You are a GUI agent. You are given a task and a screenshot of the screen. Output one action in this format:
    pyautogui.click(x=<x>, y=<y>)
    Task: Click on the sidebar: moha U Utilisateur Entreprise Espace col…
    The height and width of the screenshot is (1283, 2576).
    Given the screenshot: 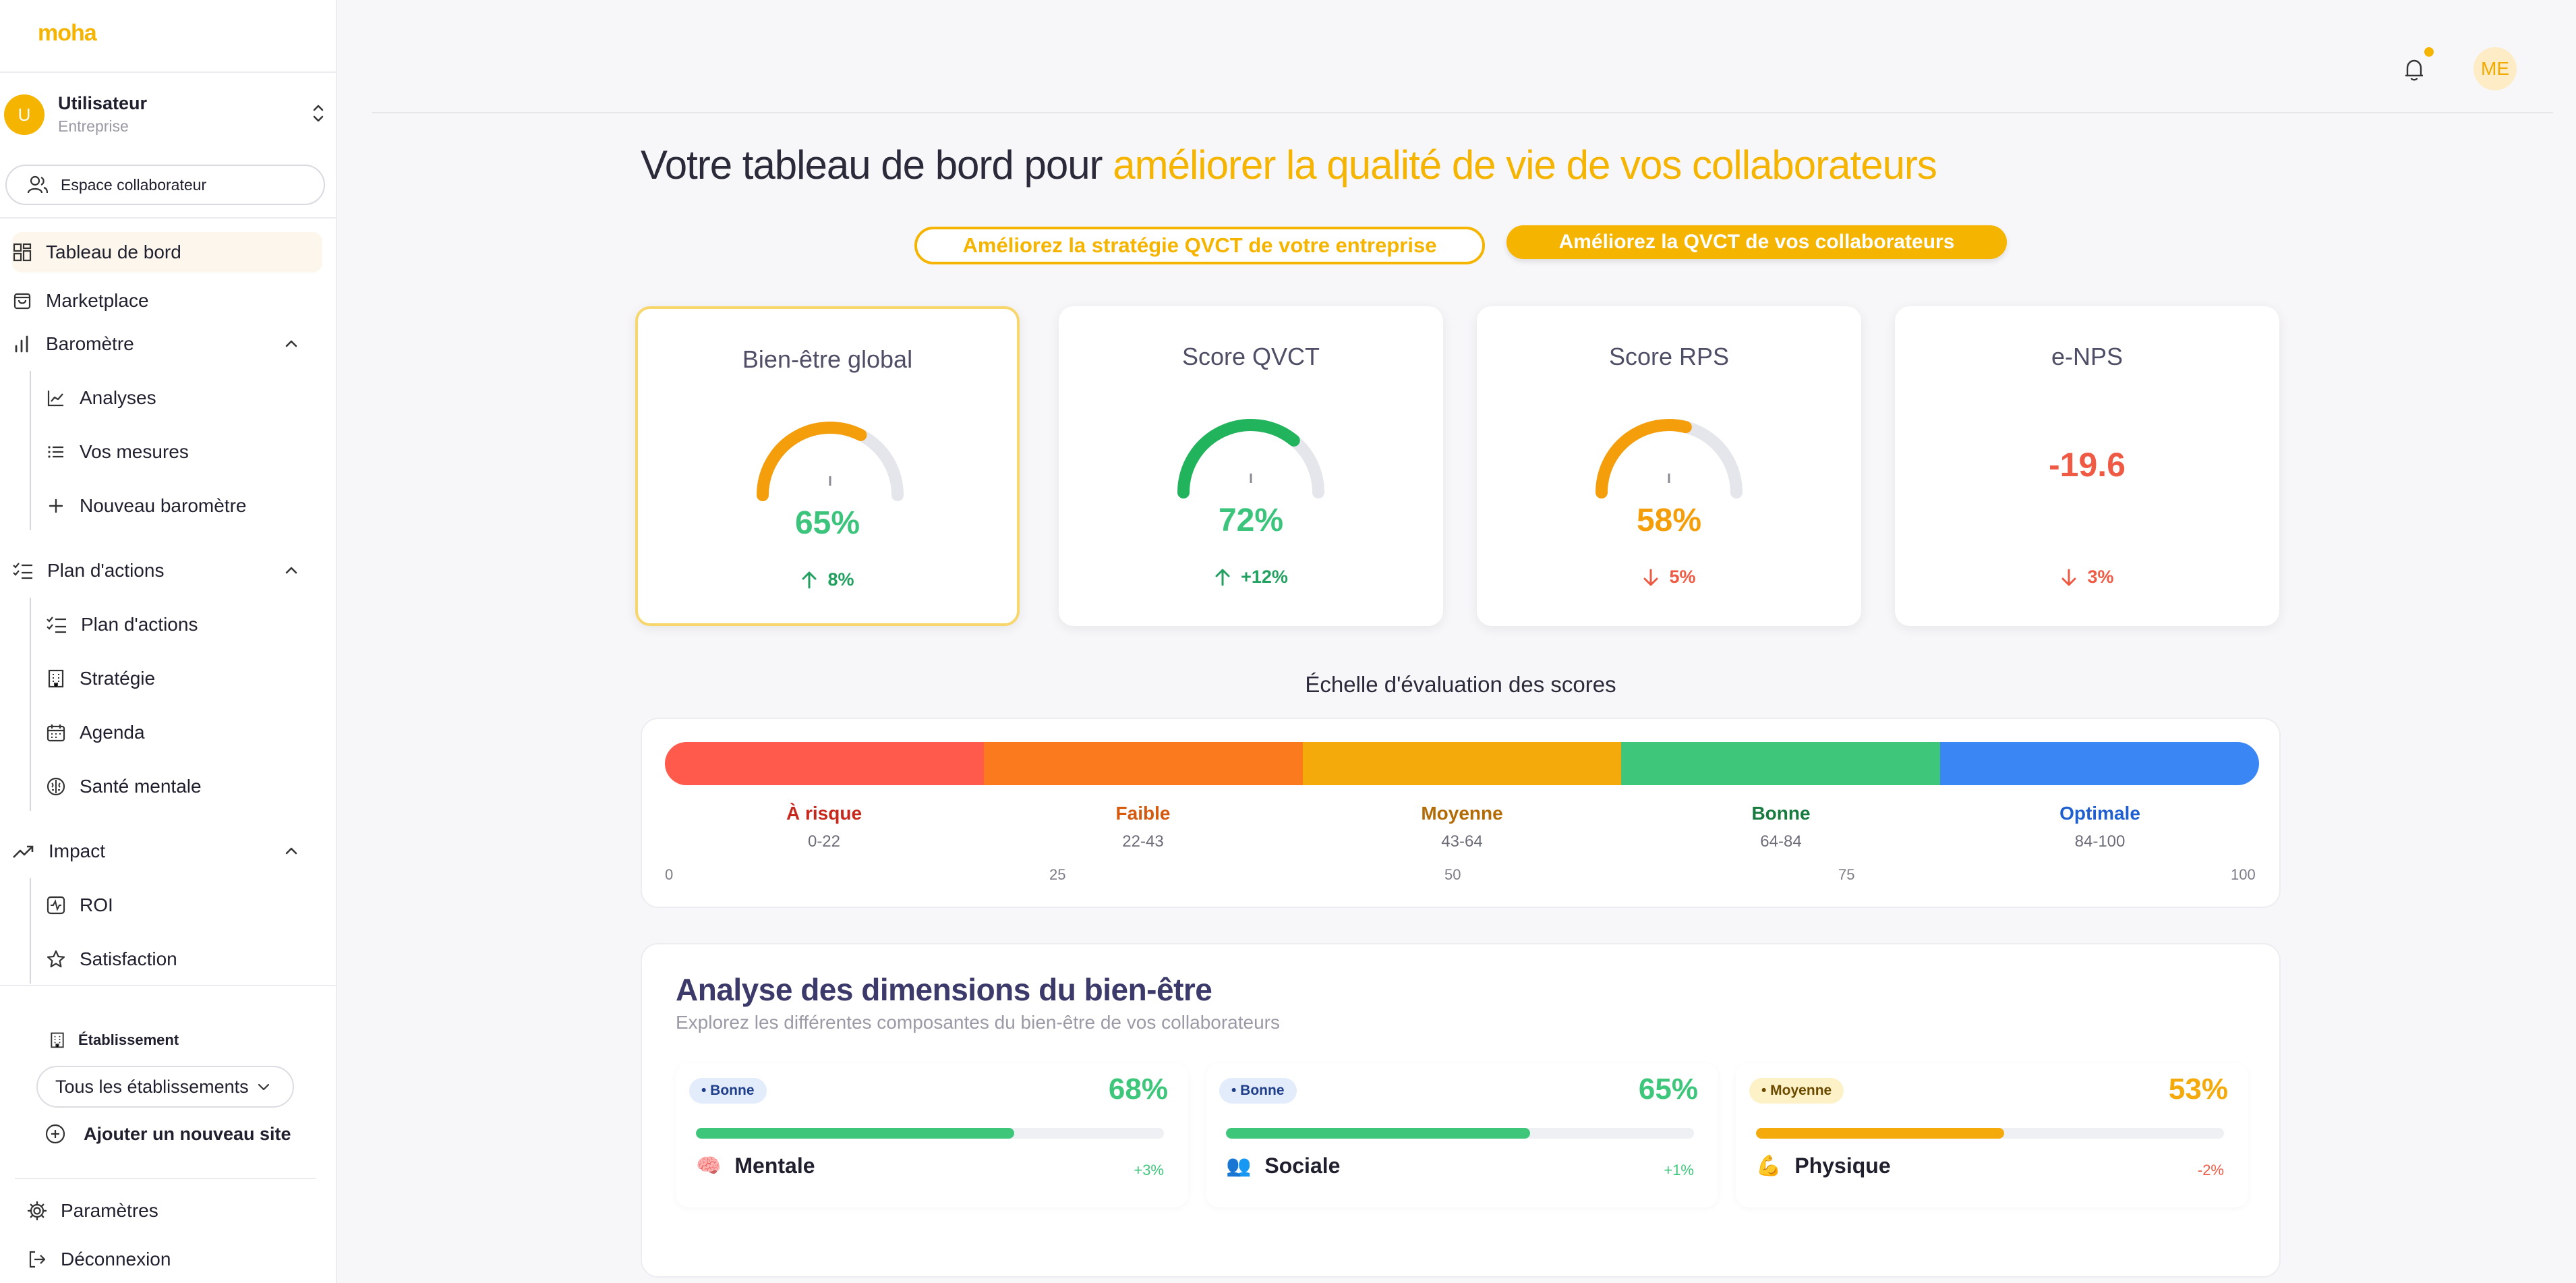 What is the action you would take?
    pyautogui.click(x=169, y=641)
    